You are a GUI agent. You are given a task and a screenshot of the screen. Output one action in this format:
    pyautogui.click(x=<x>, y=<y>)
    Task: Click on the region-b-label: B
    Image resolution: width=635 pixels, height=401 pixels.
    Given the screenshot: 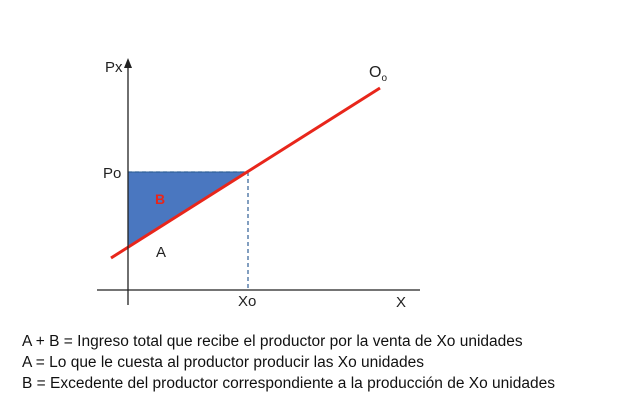 What is the action you would take?
    pyautogui.click(x=160, y=199)
    